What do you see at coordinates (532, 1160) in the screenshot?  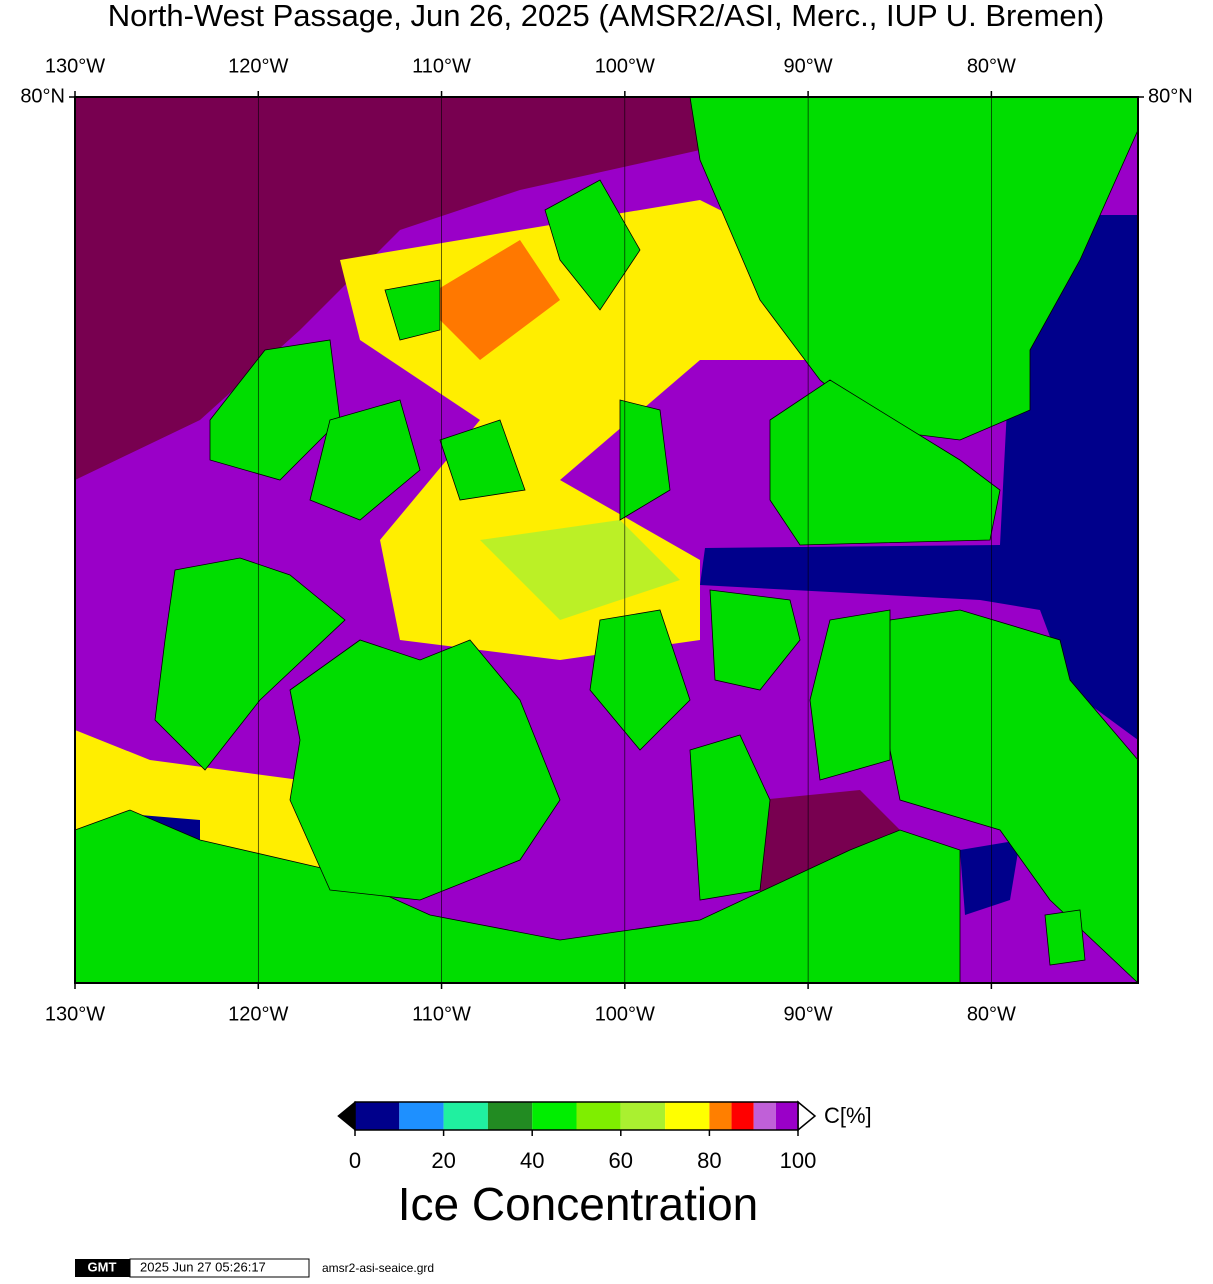 I see `colorbar-tick-label: 40` at bounding box center [532, 1160].